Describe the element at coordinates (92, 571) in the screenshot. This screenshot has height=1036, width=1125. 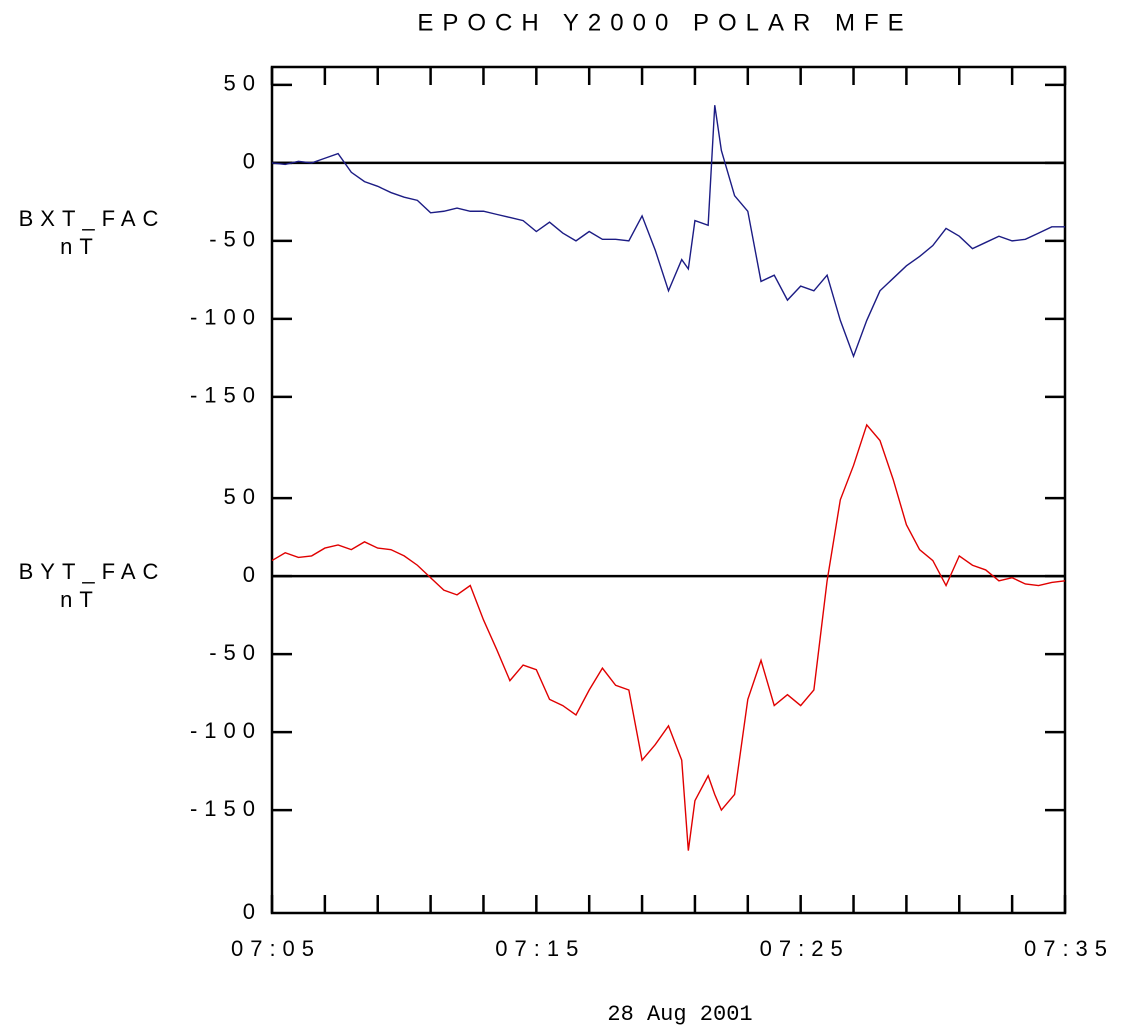
I see `y-axis-label: BYT_FAC` at that location.